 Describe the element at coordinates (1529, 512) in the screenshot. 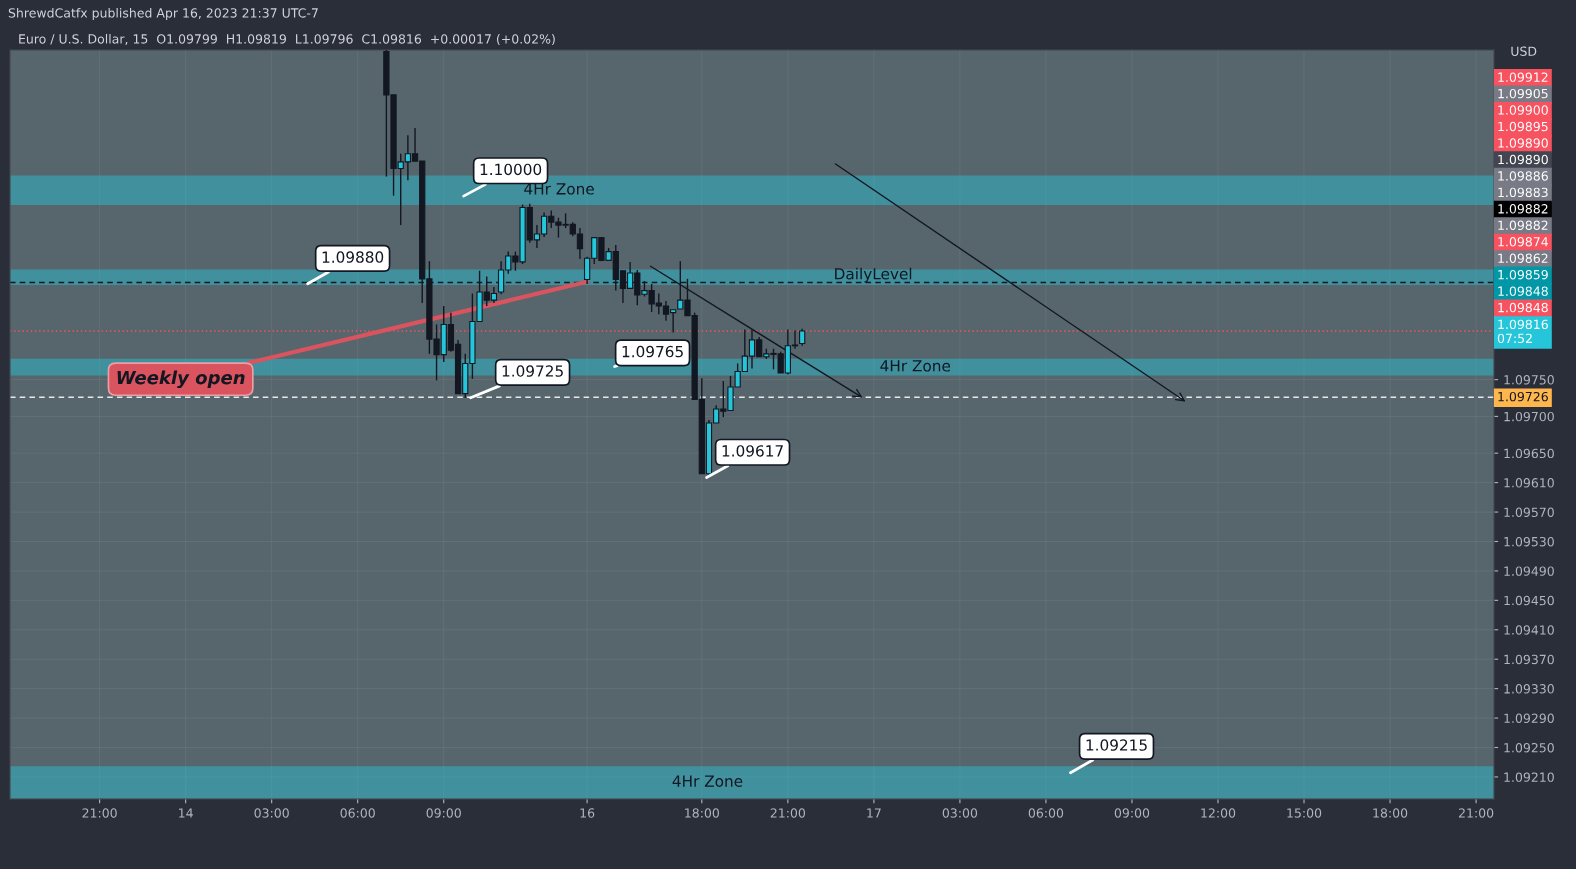

I see `y-tick-label: 1.09570` at that location.